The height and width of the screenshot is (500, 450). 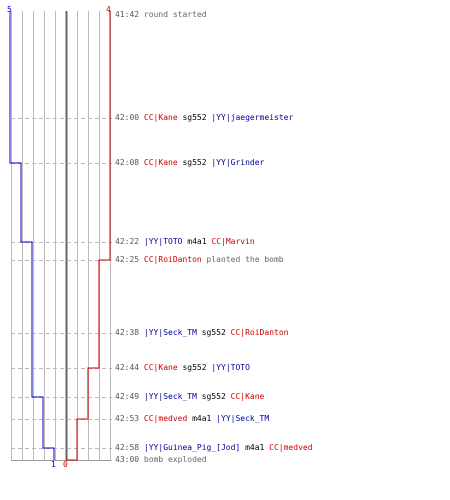 I want to click on event-row: 42:49 |YY|Seck_TM sg552 CC|Kane, so click(x=189, y=397).